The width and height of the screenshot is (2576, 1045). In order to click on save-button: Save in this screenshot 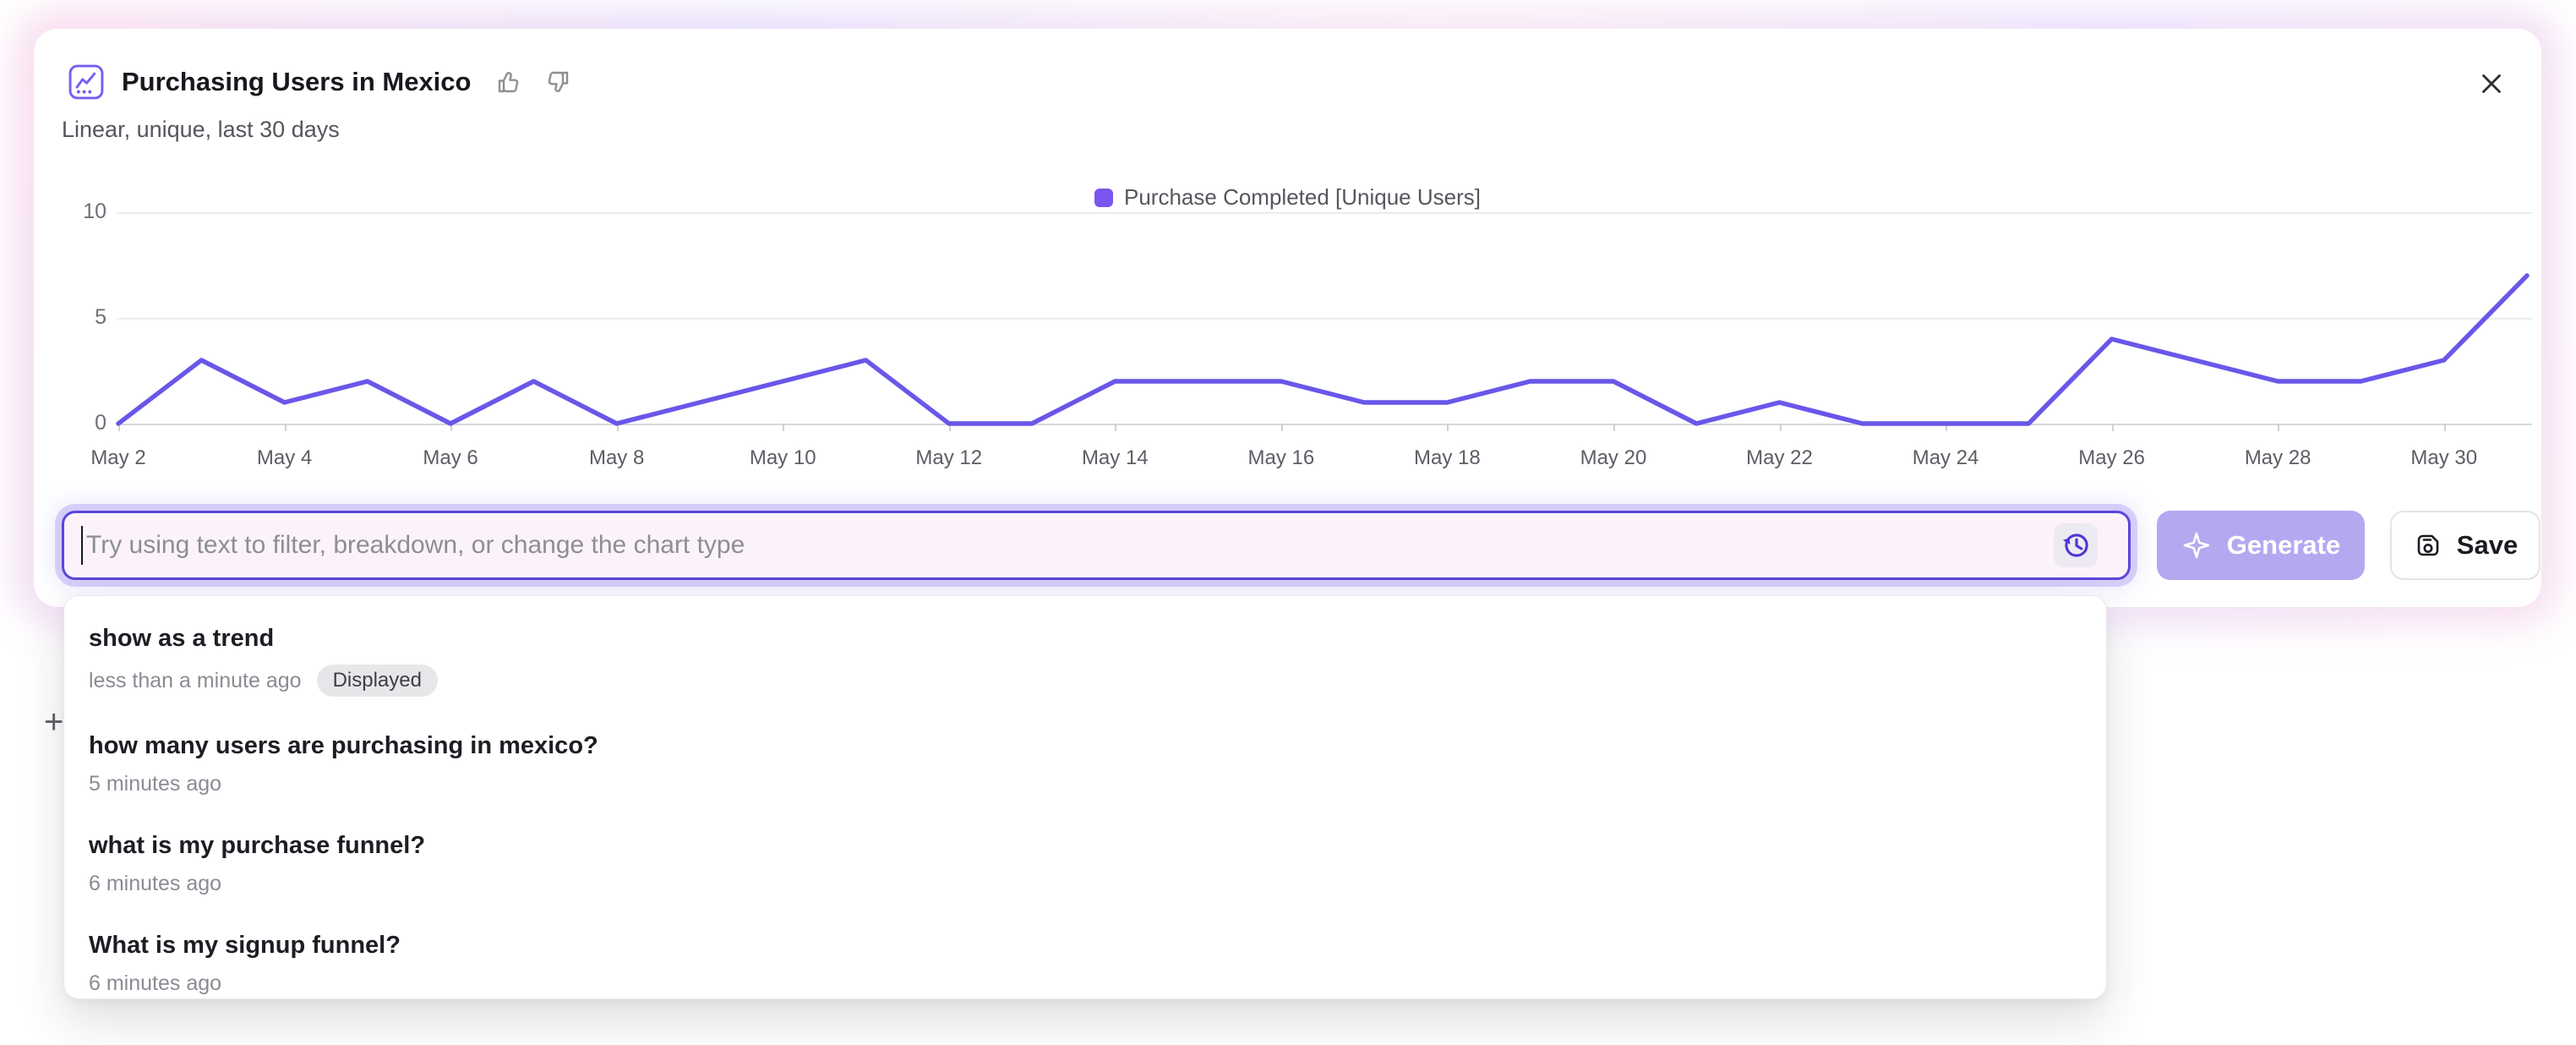, I will do `click(2465, 545)`.